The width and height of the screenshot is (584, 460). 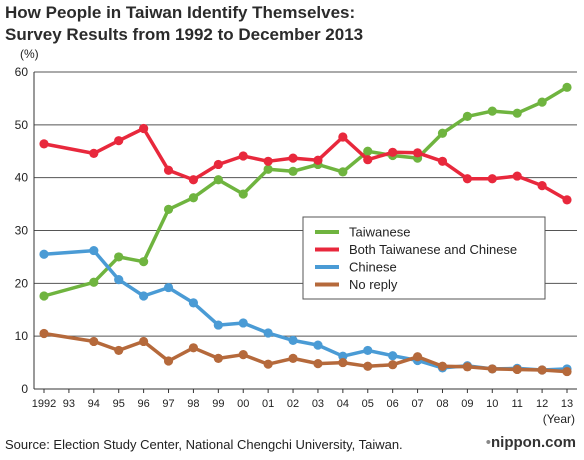 I want to click on x-tick-label: 96, so click(x=143, y=404).